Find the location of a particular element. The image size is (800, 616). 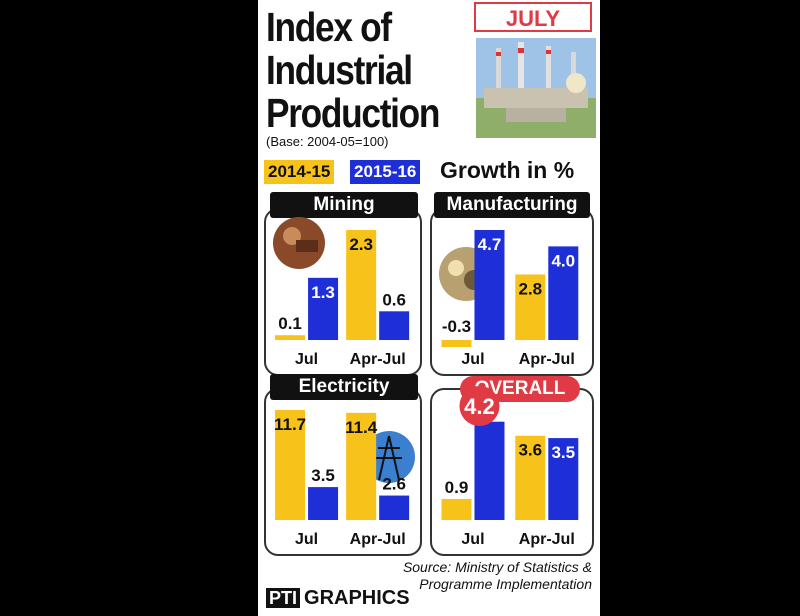

electricity-label-apr-jul-2015-16: 2.6 is located at coordinates (394, 484).